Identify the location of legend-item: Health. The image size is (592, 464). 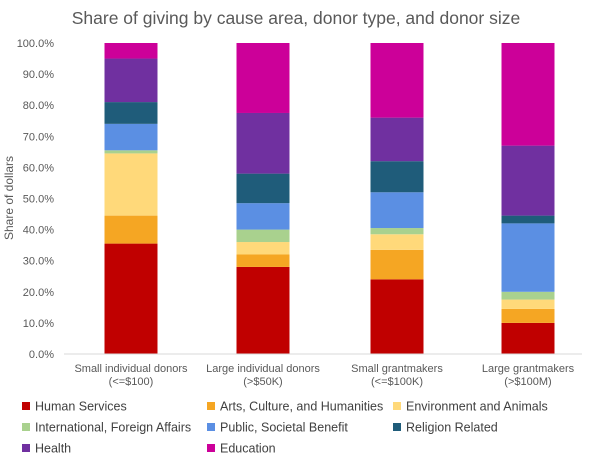
(46, 449).